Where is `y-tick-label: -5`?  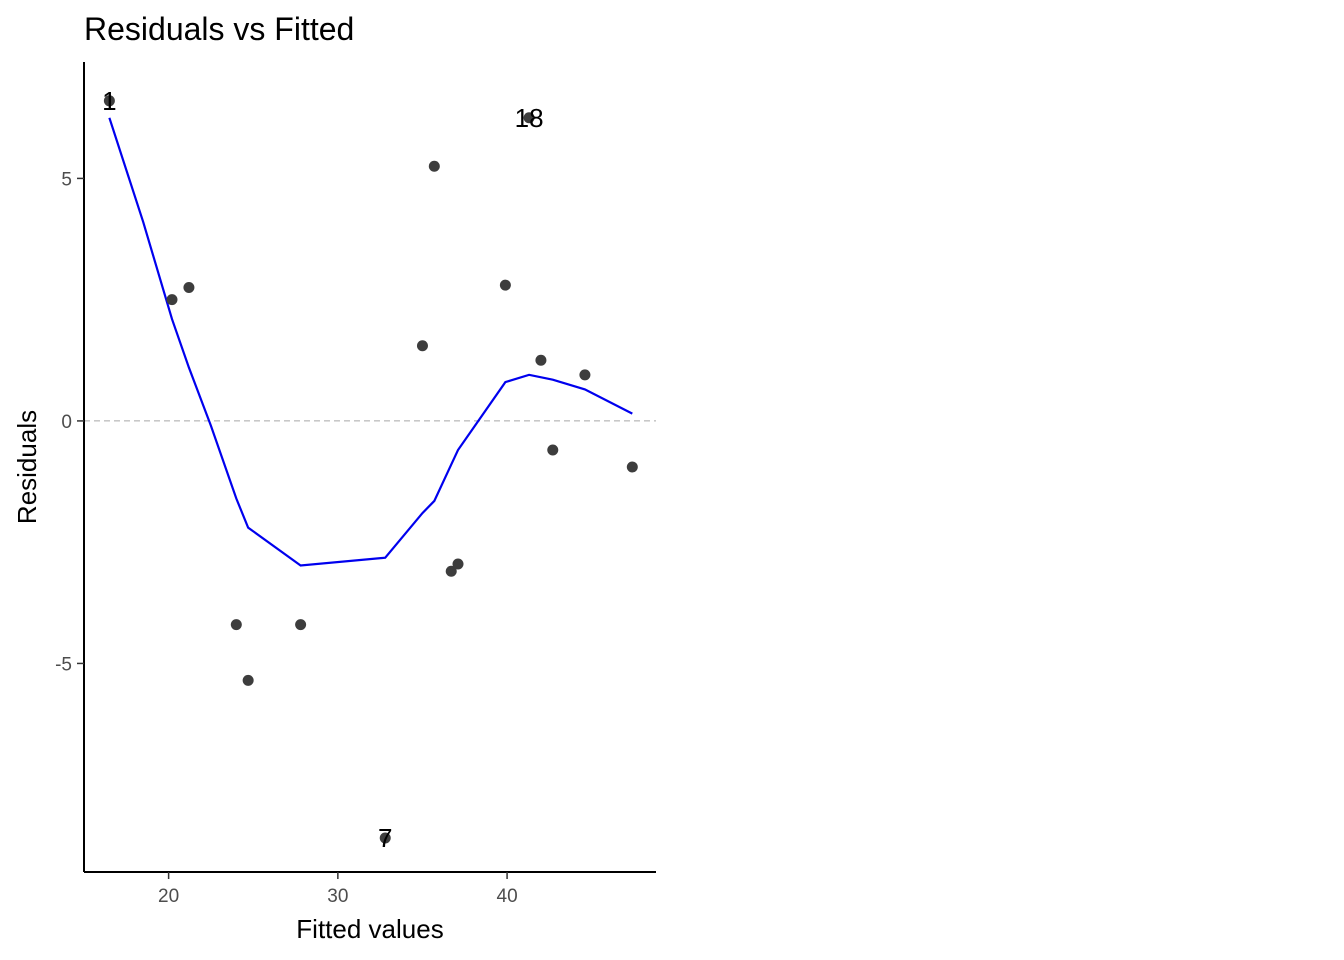
y-tick-label: -5 is located at coordinates (63, 664).